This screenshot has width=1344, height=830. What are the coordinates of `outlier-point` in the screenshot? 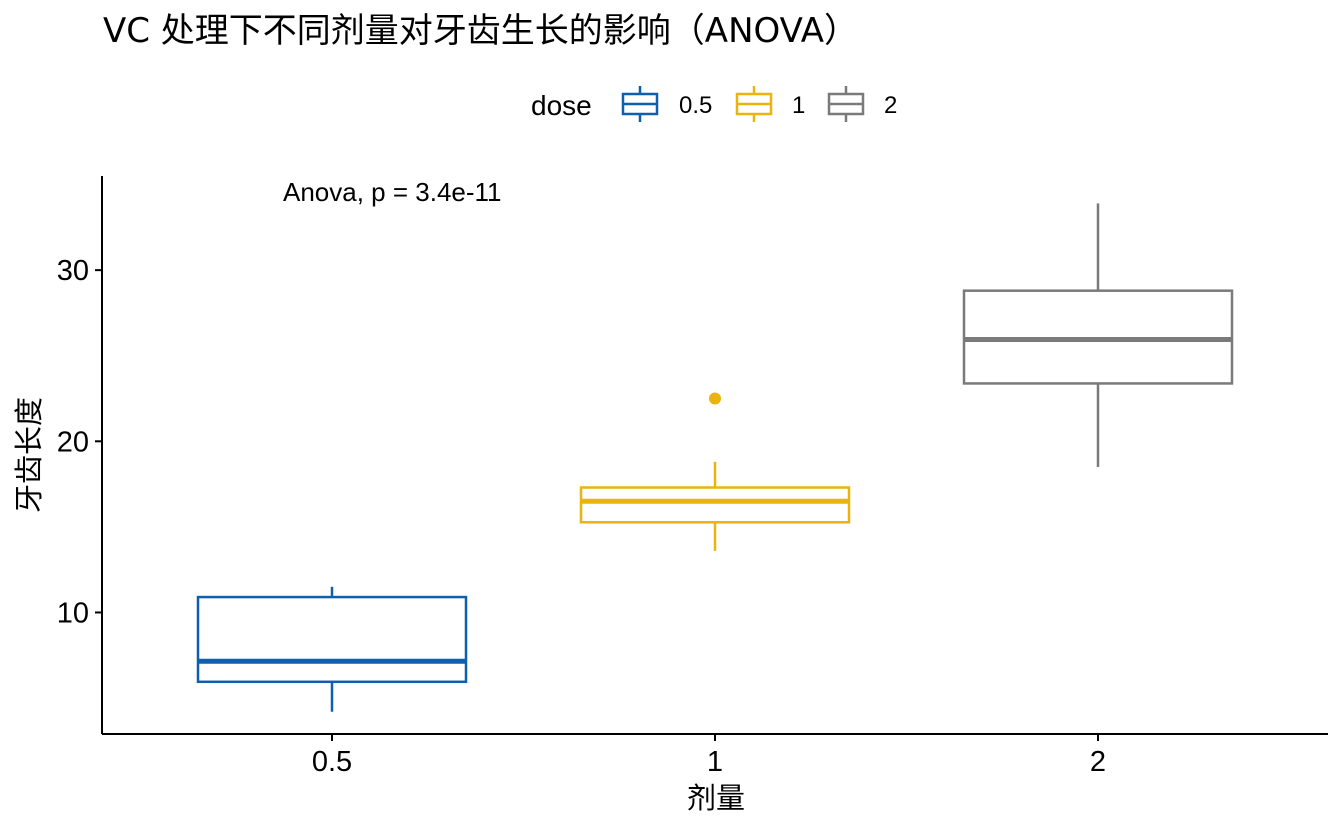 It's located at (715, 398).